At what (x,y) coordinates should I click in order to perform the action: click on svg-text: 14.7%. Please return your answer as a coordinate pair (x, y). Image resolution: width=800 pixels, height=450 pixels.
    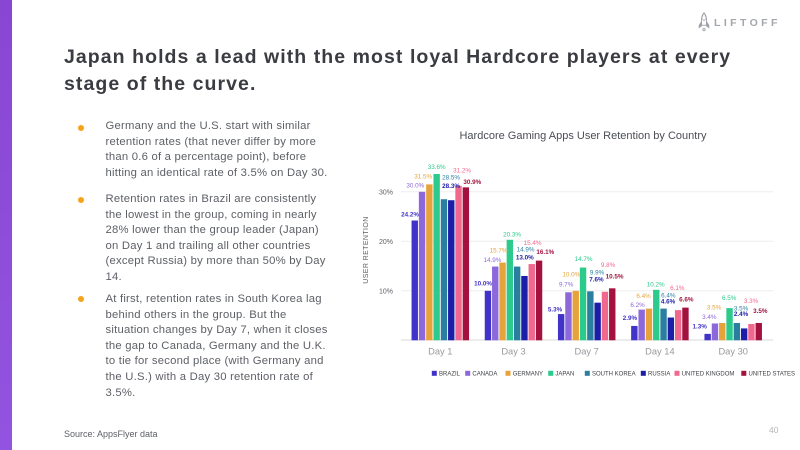
    Looking at the image, I should click on (584, 259).